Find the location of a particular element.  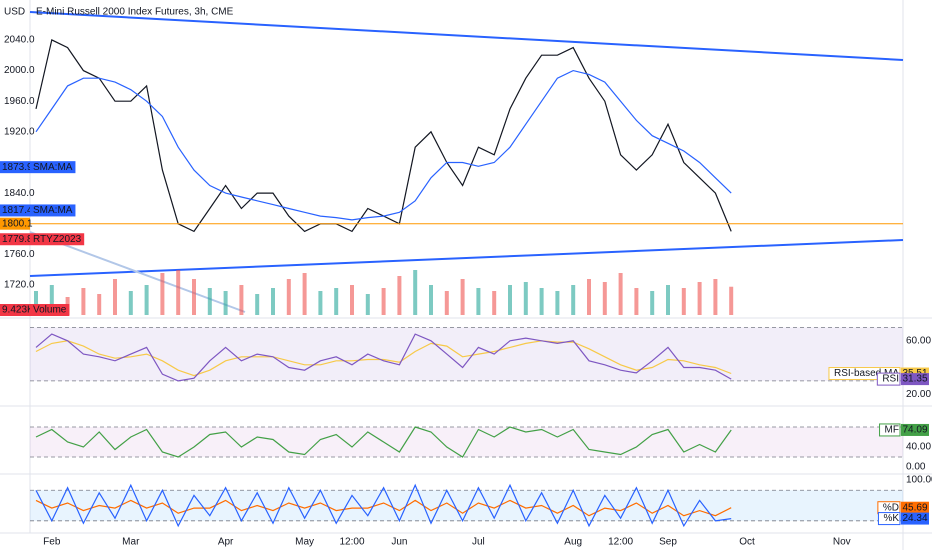

y-tick-label: 20.00 is located at coordinates (918, 394).